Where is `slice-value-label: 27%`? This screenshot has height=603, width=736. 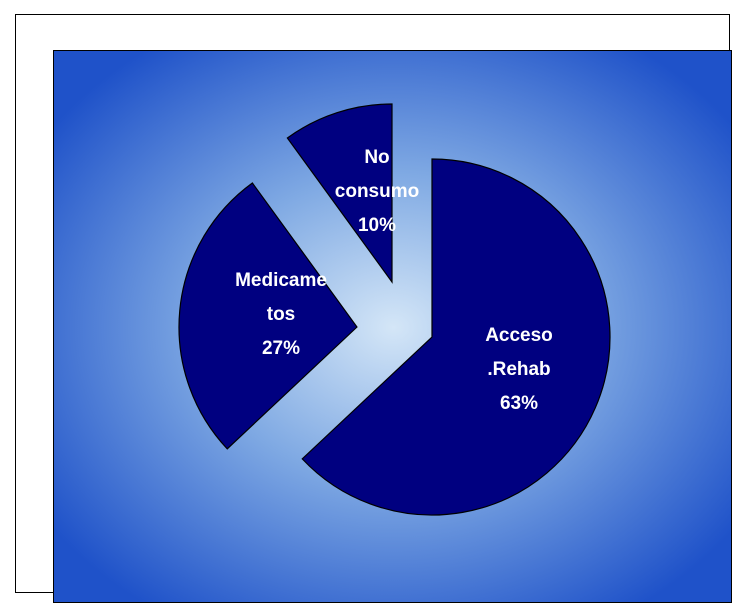 slice-value-label: 27% is located at coordinates (281, 348).